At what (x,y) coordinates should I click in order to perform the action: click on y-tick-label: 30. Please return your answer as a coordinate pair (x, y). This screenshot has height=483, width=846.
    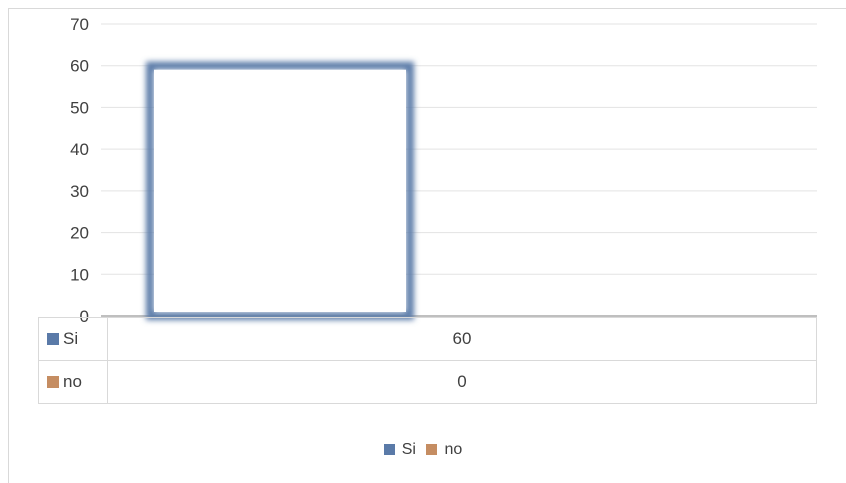
    Looking at the image, I should click on (79, 191).